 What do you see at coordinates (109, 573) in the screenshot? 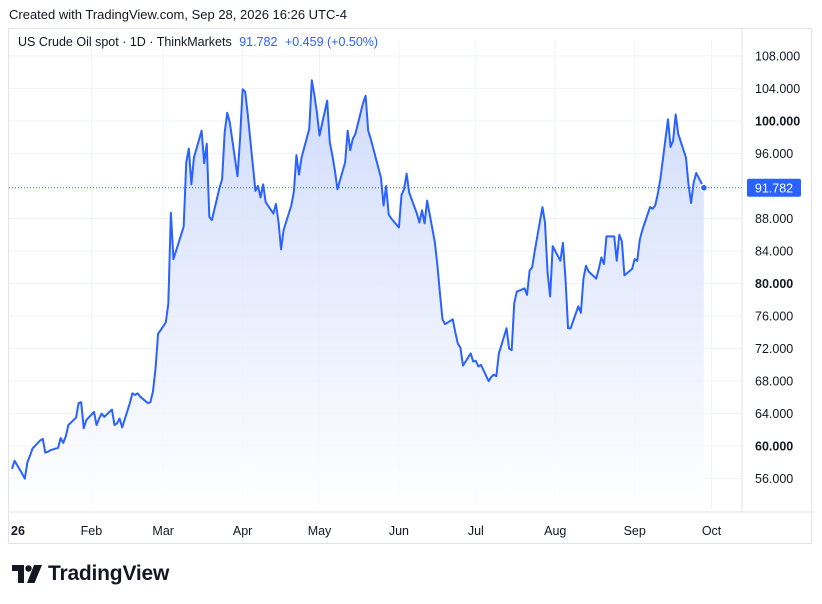
I see `tradingview-wordmark: TradingView` at bounding box center [109, 573].